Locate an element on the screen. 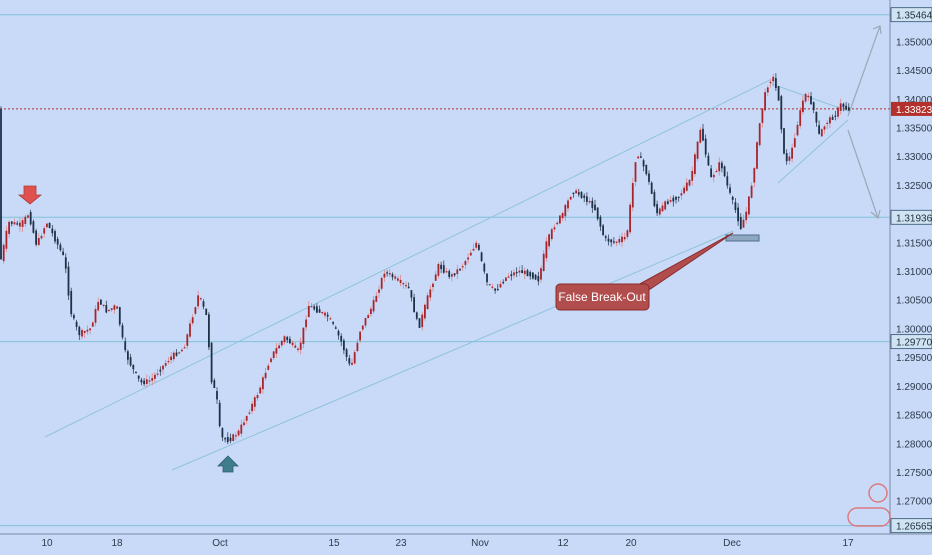 The height and width of the screenshot is (555, 932). y-axis-background is located at coordinates (911, 267).